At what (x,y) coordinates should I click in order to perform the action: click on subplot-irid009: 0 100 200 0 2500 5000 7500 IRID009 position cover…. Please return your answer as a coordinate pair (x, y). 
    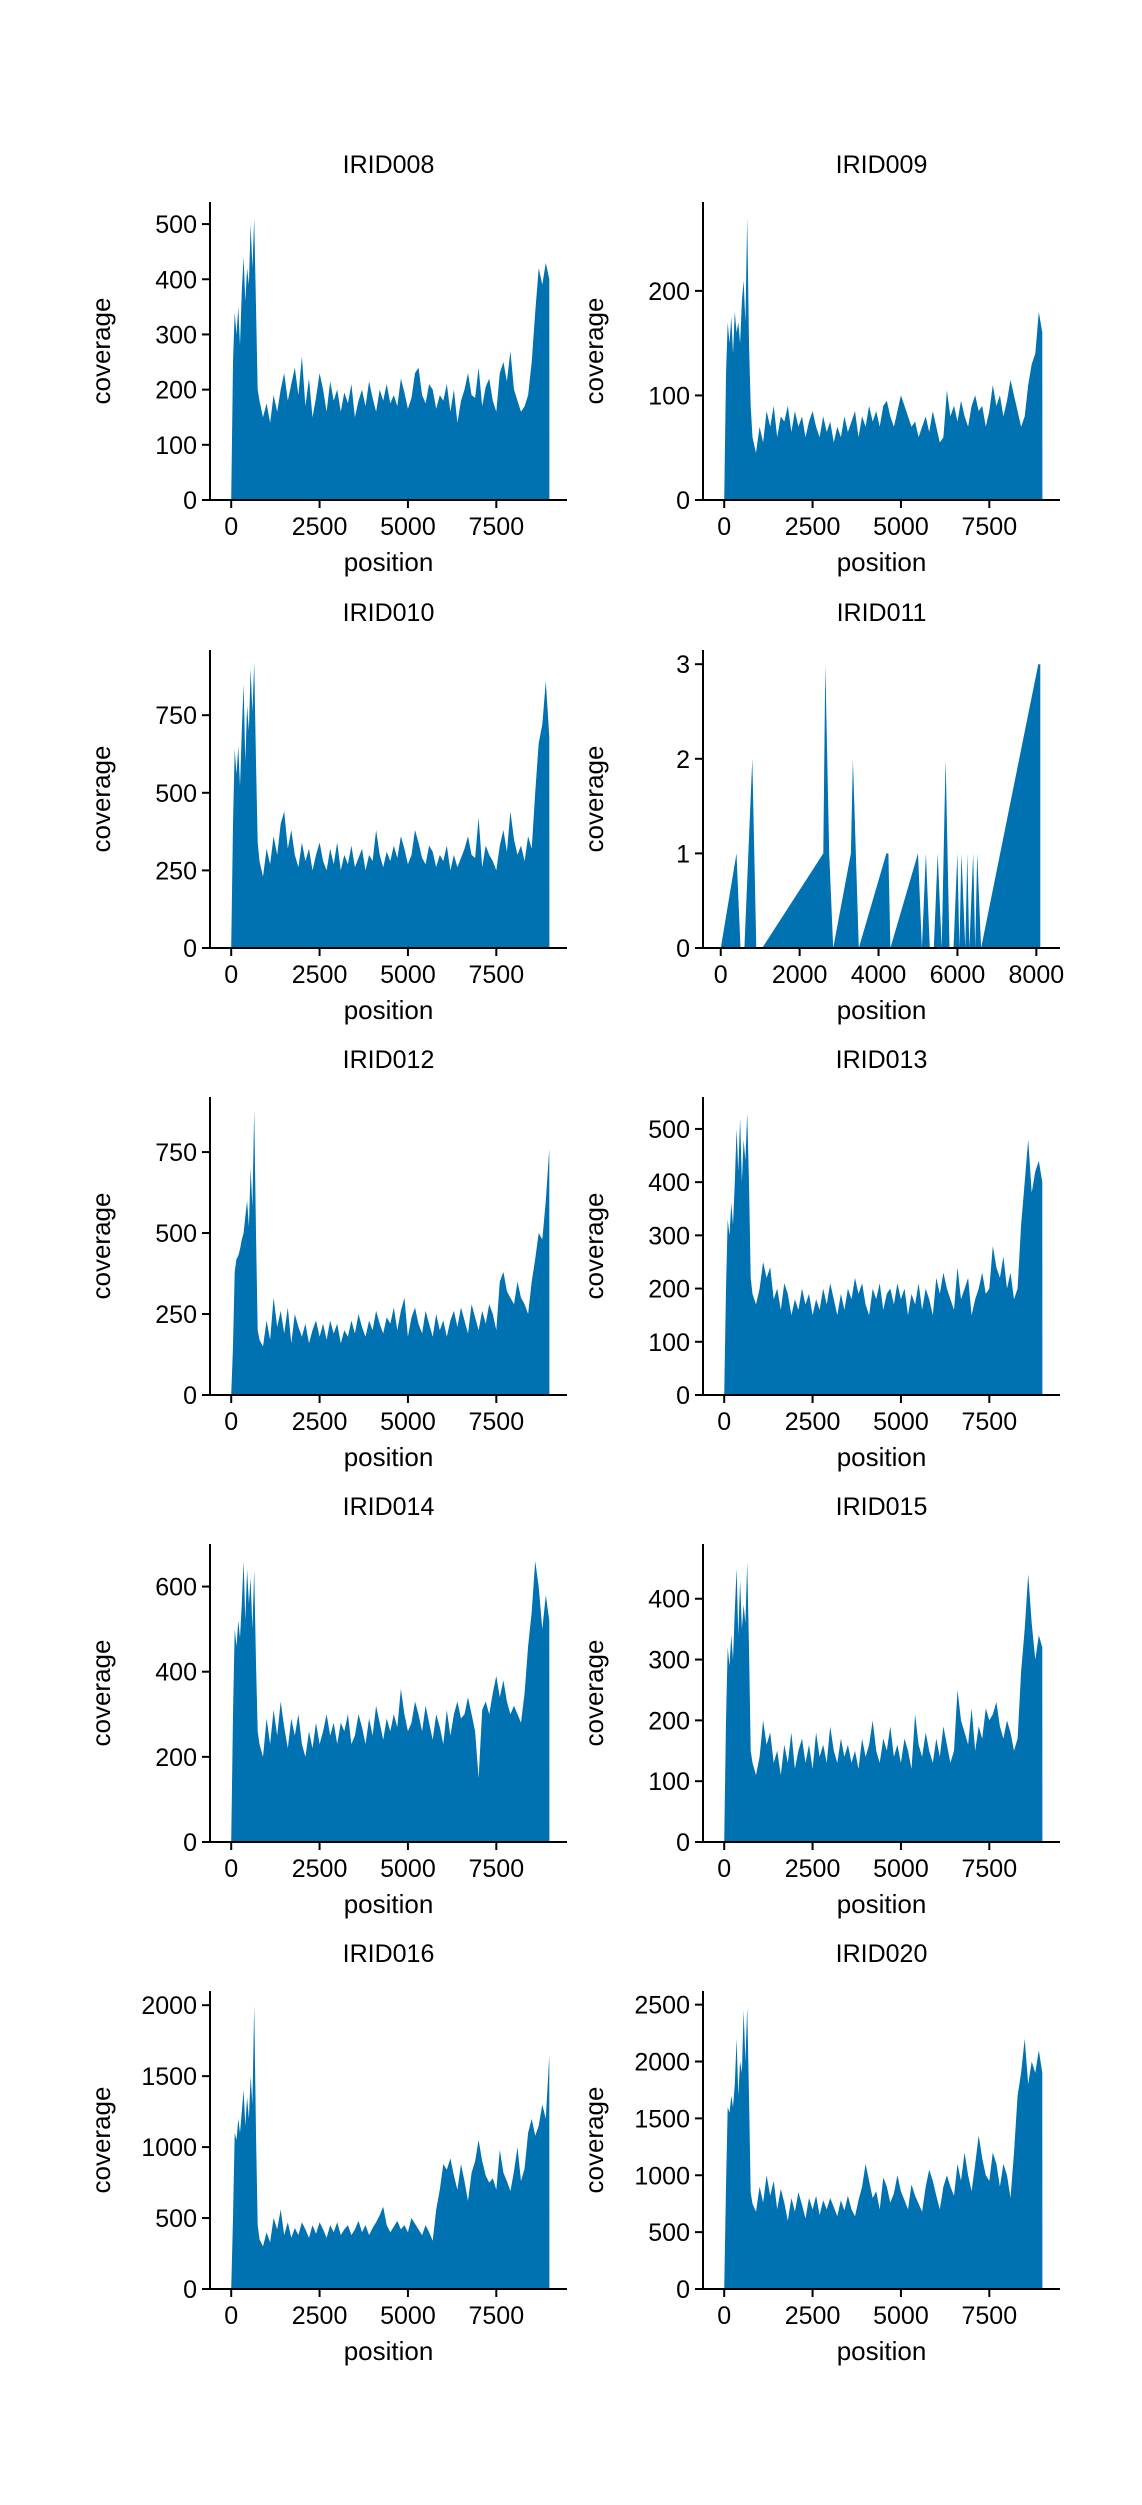
    Looking at the image, I should click on (819, 364).